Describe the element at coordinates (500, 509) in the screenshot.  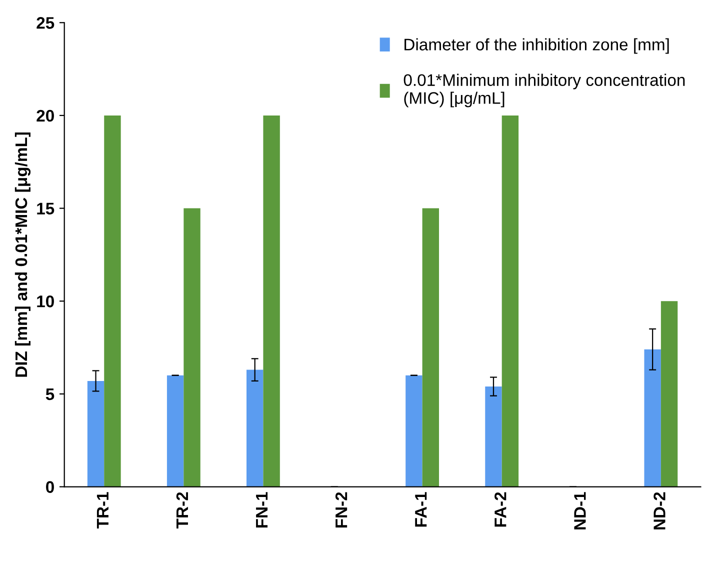
I see `x-tick-label: FA-2` at that location.